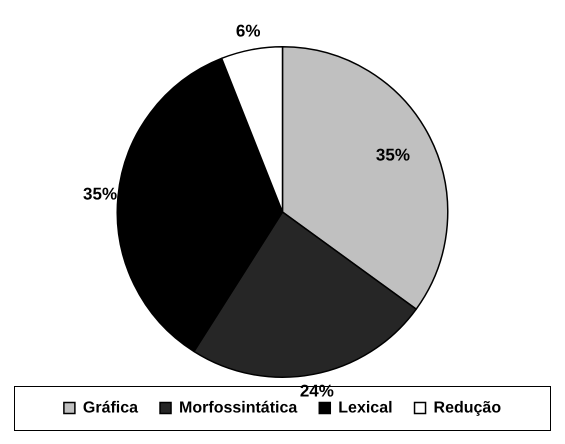  Describe the element at coordinates (468, 407) in the screenshot. I see `legend-label: Redução` at that location.